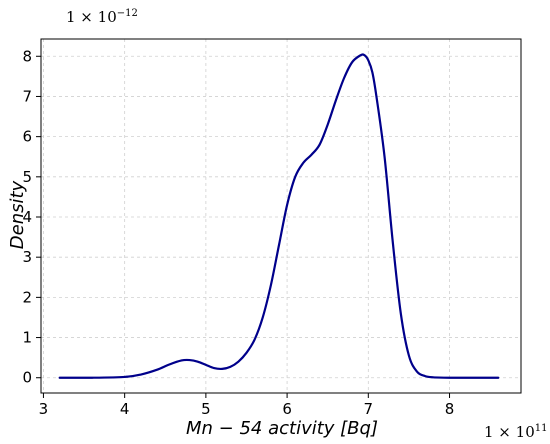 Image resolution: width=550 pixels, height=444 pixels. What do you see at coordinates (27, 338) in the screenshot?
I see `y-tick-label: 1` at bounding box center [27, 338].